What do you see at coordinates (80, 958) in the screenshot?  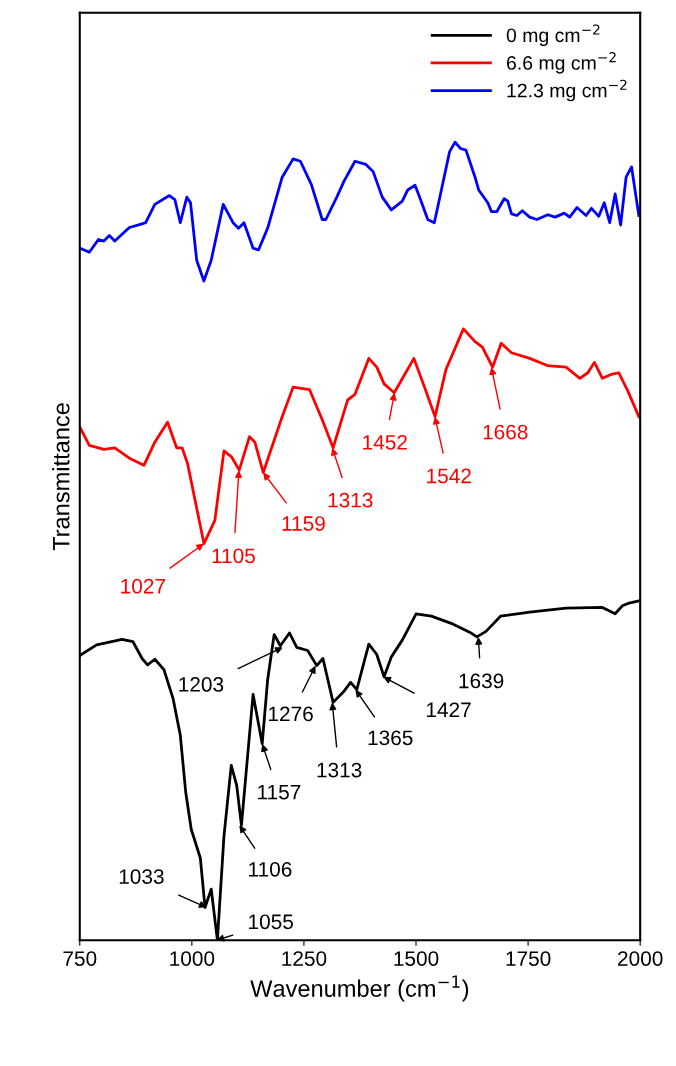 I see `x-tick-label: 750` at bounding box center [80, 958].